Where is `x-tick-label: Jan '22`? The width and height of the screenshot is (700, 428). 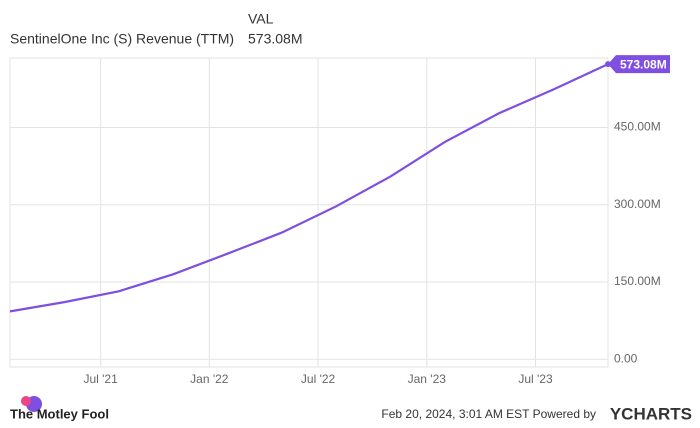
x-tick-label: Jan '22 is located at coordinates (209, 379).